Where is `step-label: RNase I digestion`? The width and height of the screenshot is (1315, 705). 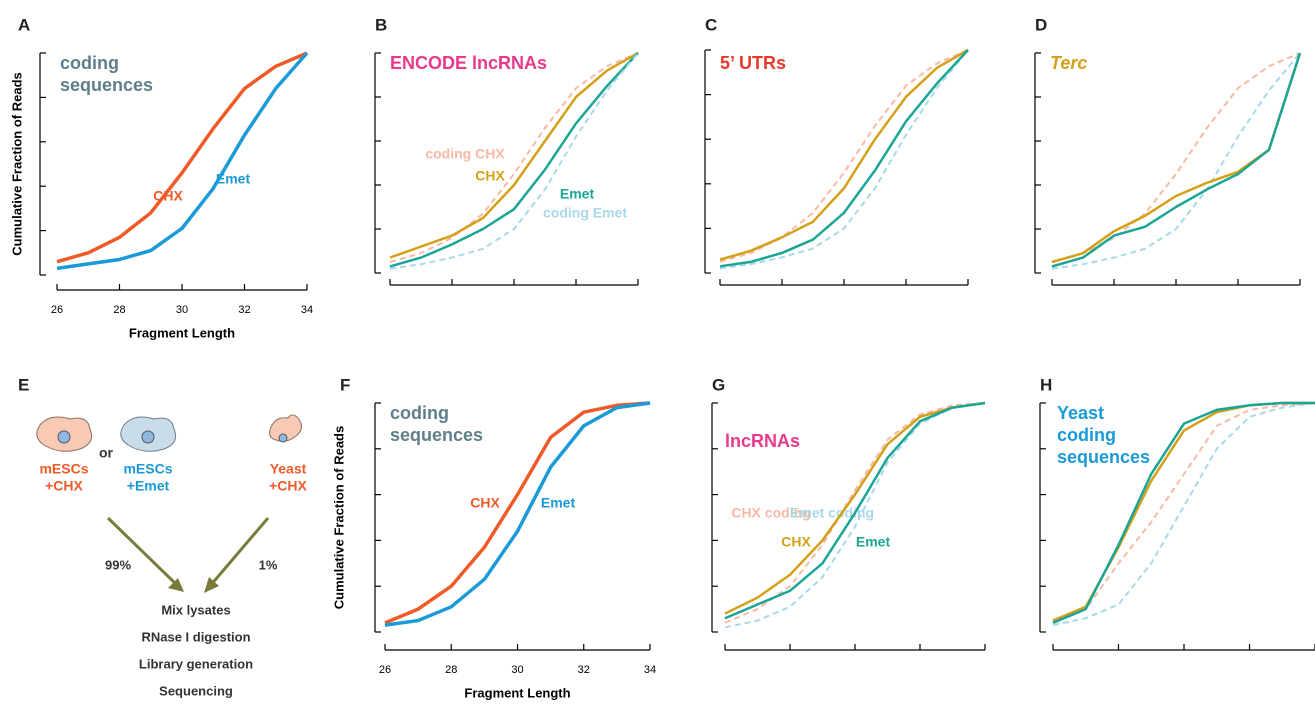 step-label: RNase I digestion is located at coordinates (195, 636).